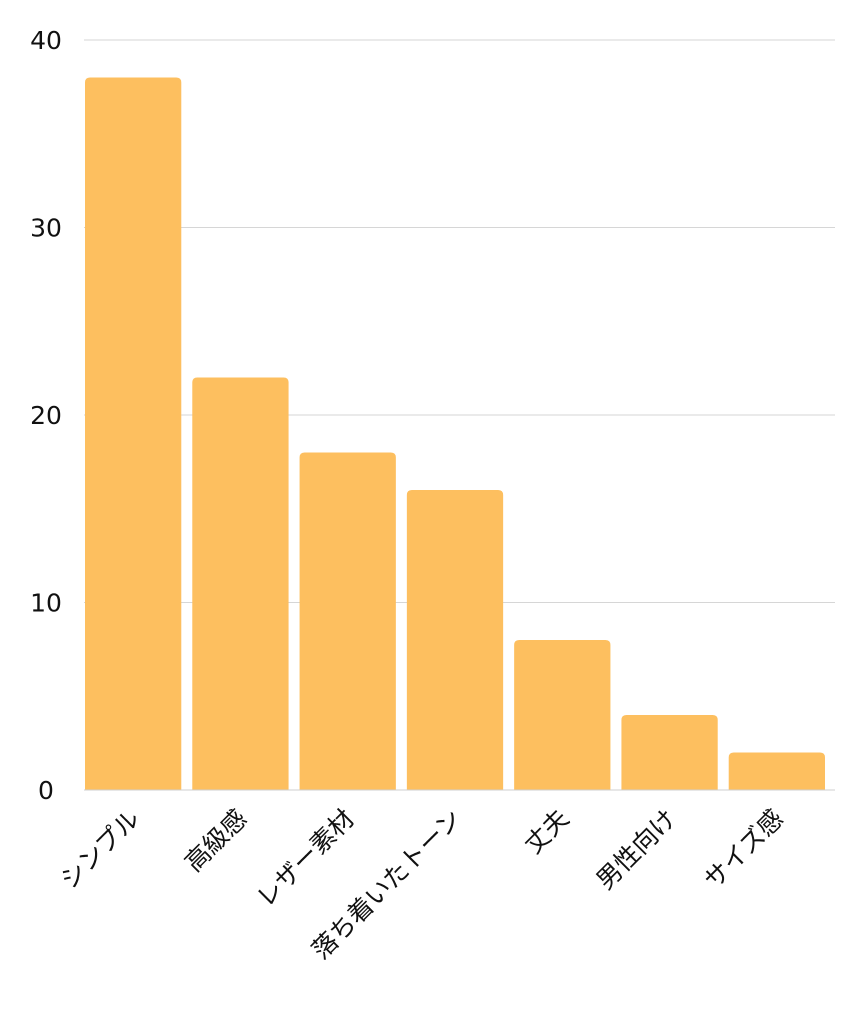 Image resolution: width=864 pixels, height=1024 pixels. What do you see at coordinates (46, 228) in the screenshot?
I see `y-tick-label: 30` at bounding box center [46, 228].